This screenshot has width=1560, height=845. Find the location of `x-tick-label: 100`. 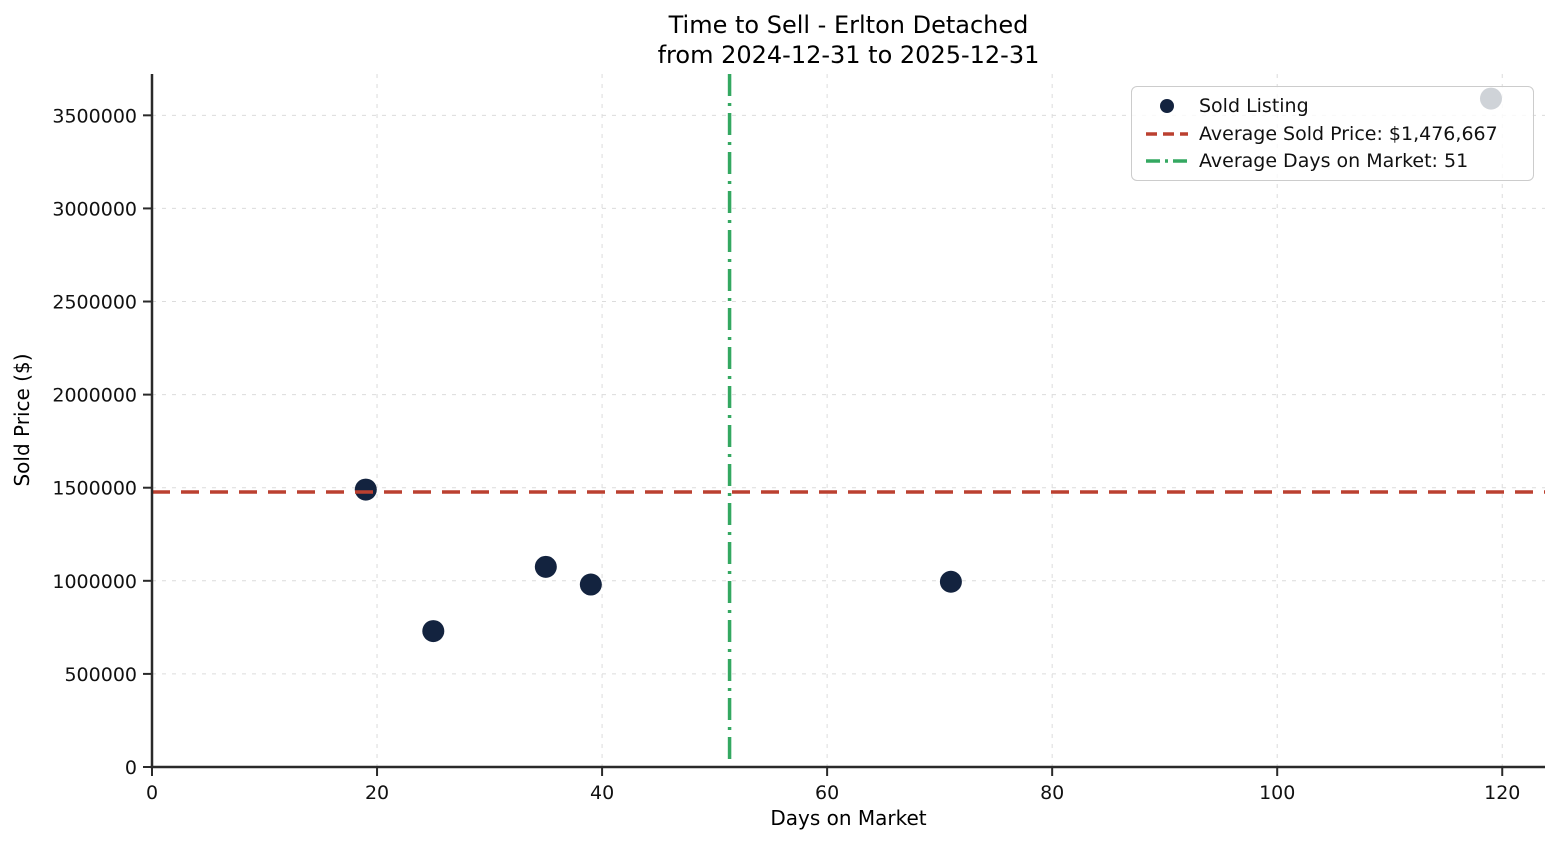

x-tick-label: 100 is located at coordinates (1277, 793).